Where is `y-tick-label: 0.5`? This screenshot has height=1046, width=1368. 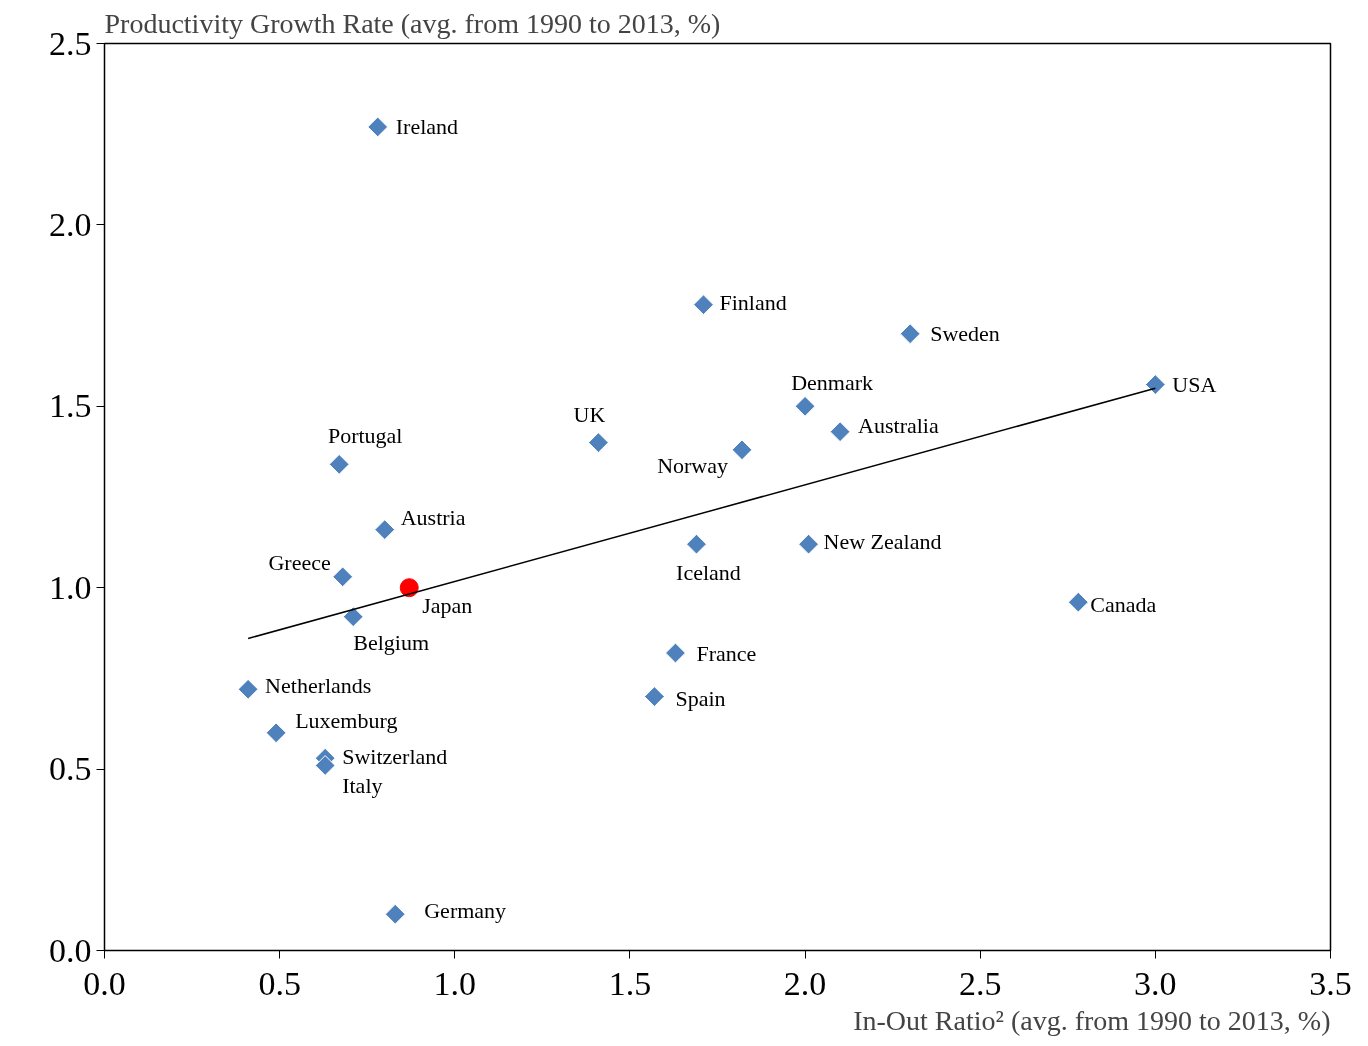 y-tick-label: 0.5 is located at coordinates (70, 769).